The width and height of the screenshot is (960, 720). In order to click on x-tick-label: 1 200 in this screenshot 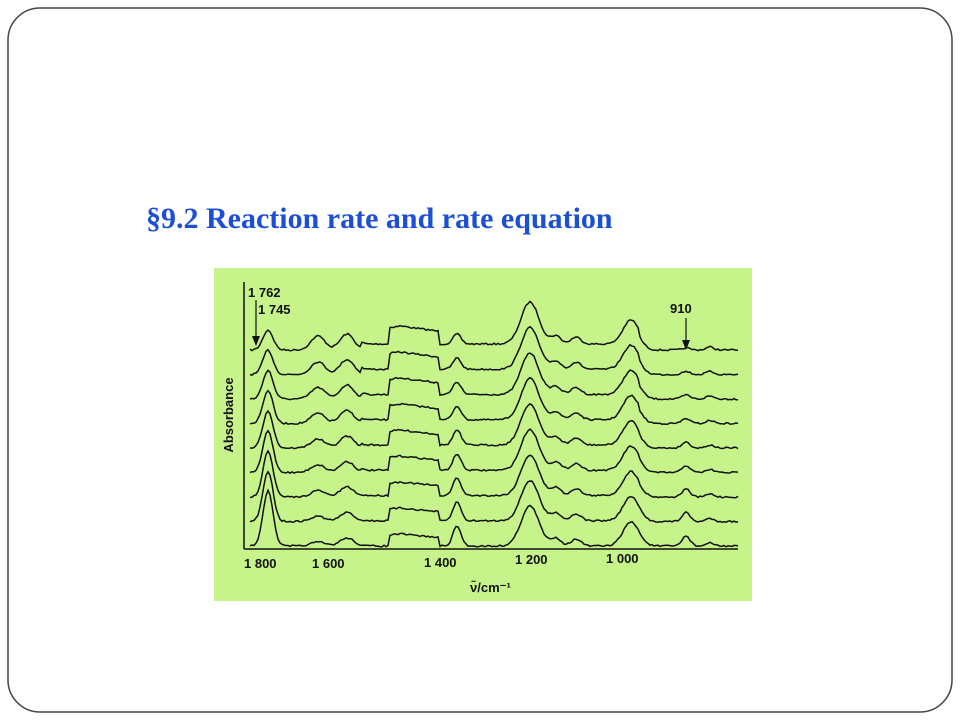, I will do `click(531, 559)`.